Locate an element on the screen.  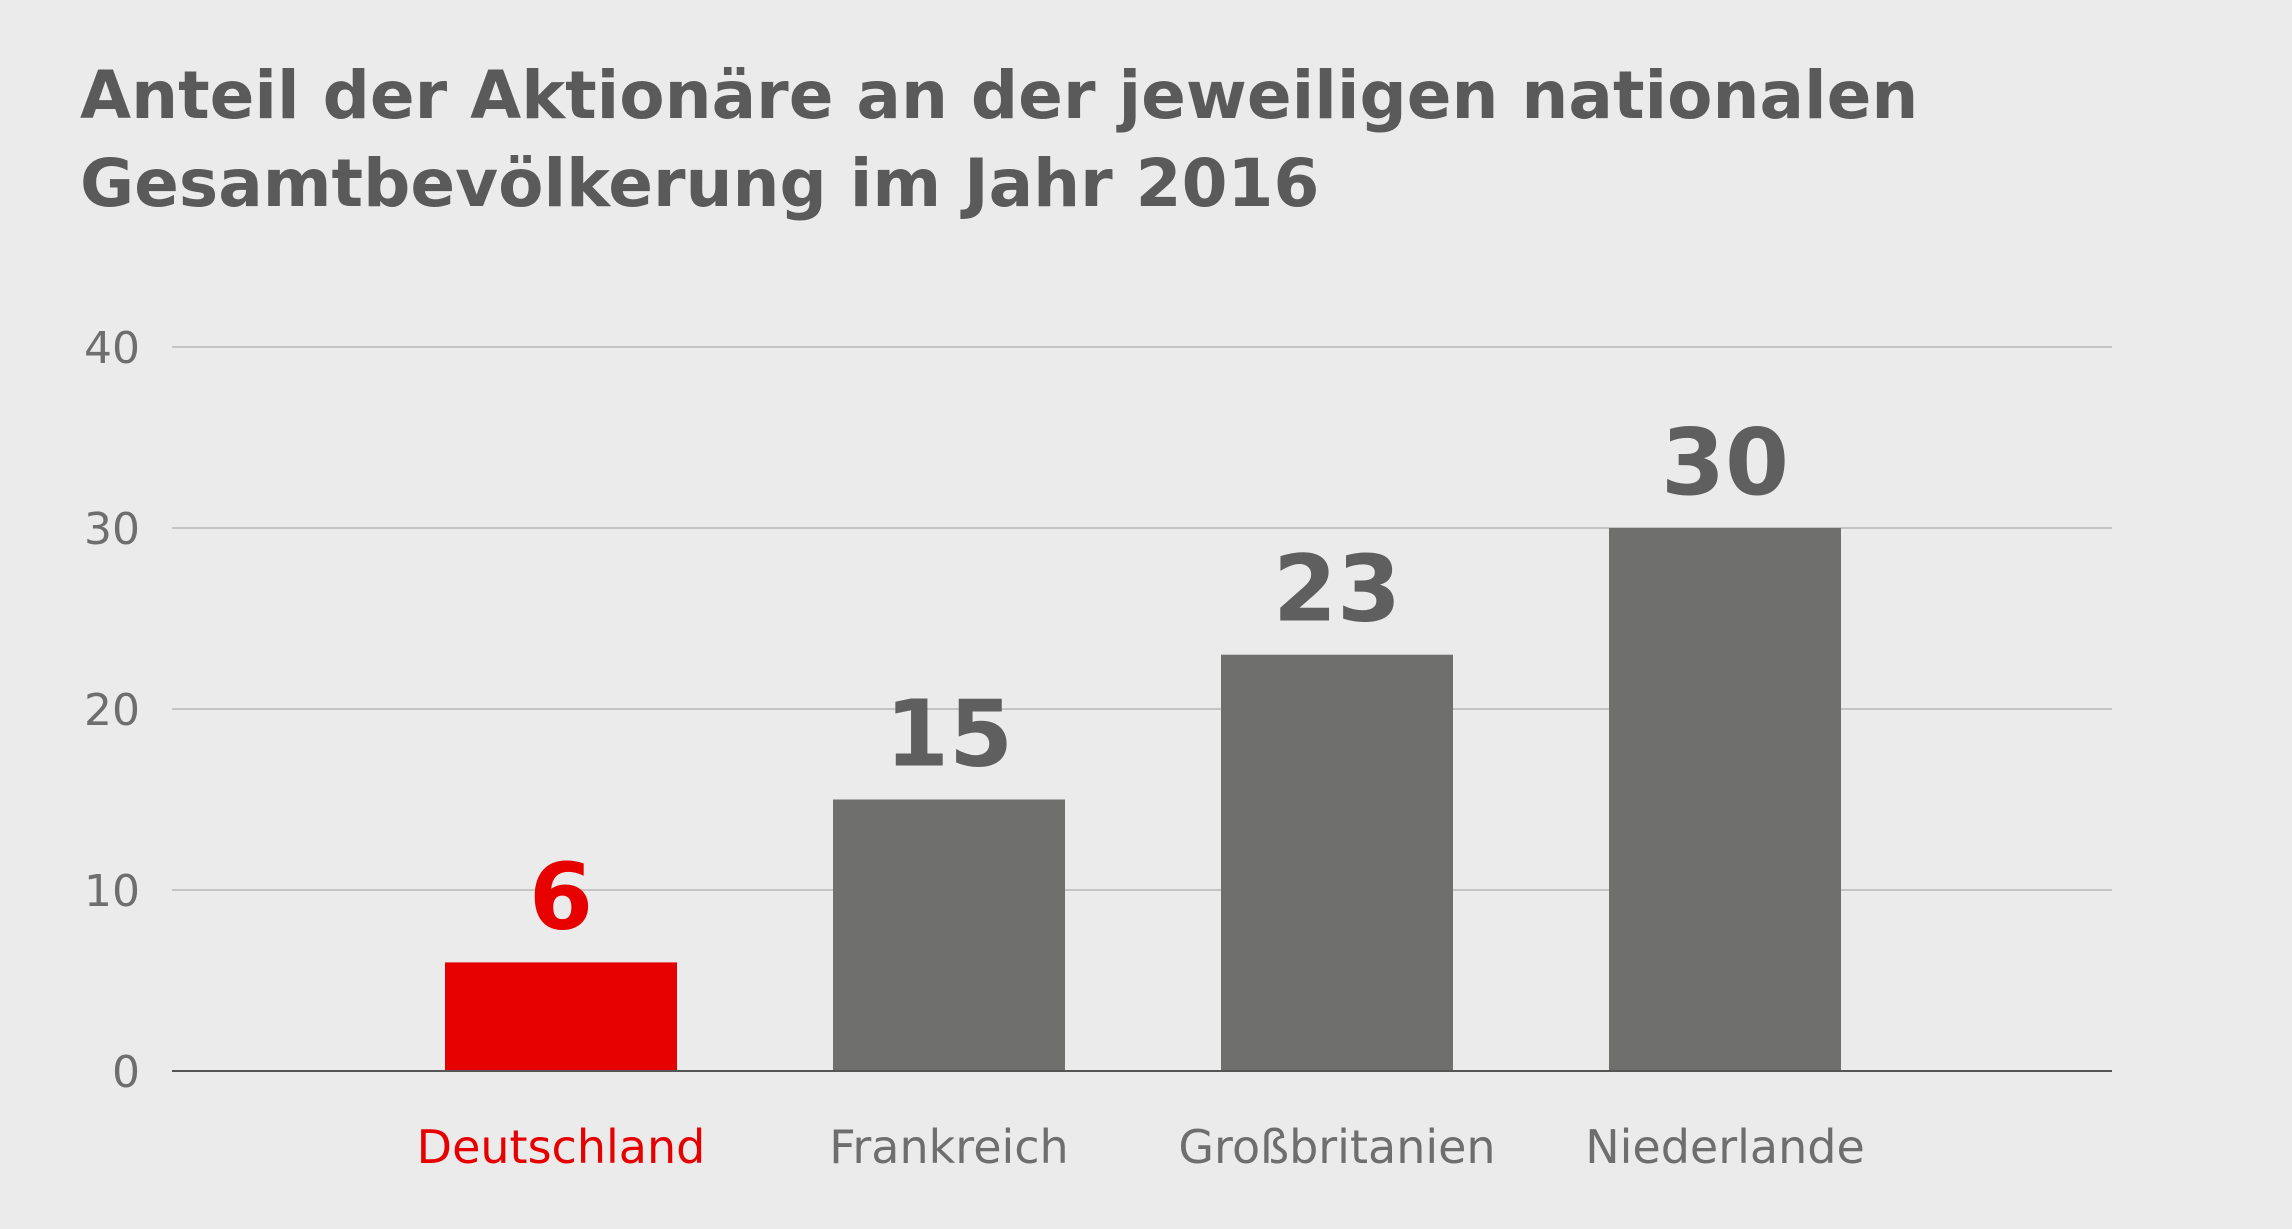
y-tick-label-0: 0 is located at coordinates (126, 1072).